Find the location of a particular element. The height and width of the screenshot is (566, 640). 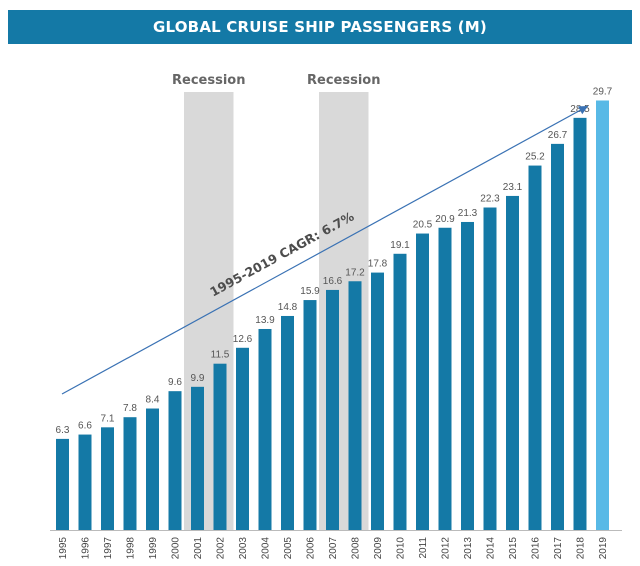

data-label: 22.3 is located at coordinates (490, 199).